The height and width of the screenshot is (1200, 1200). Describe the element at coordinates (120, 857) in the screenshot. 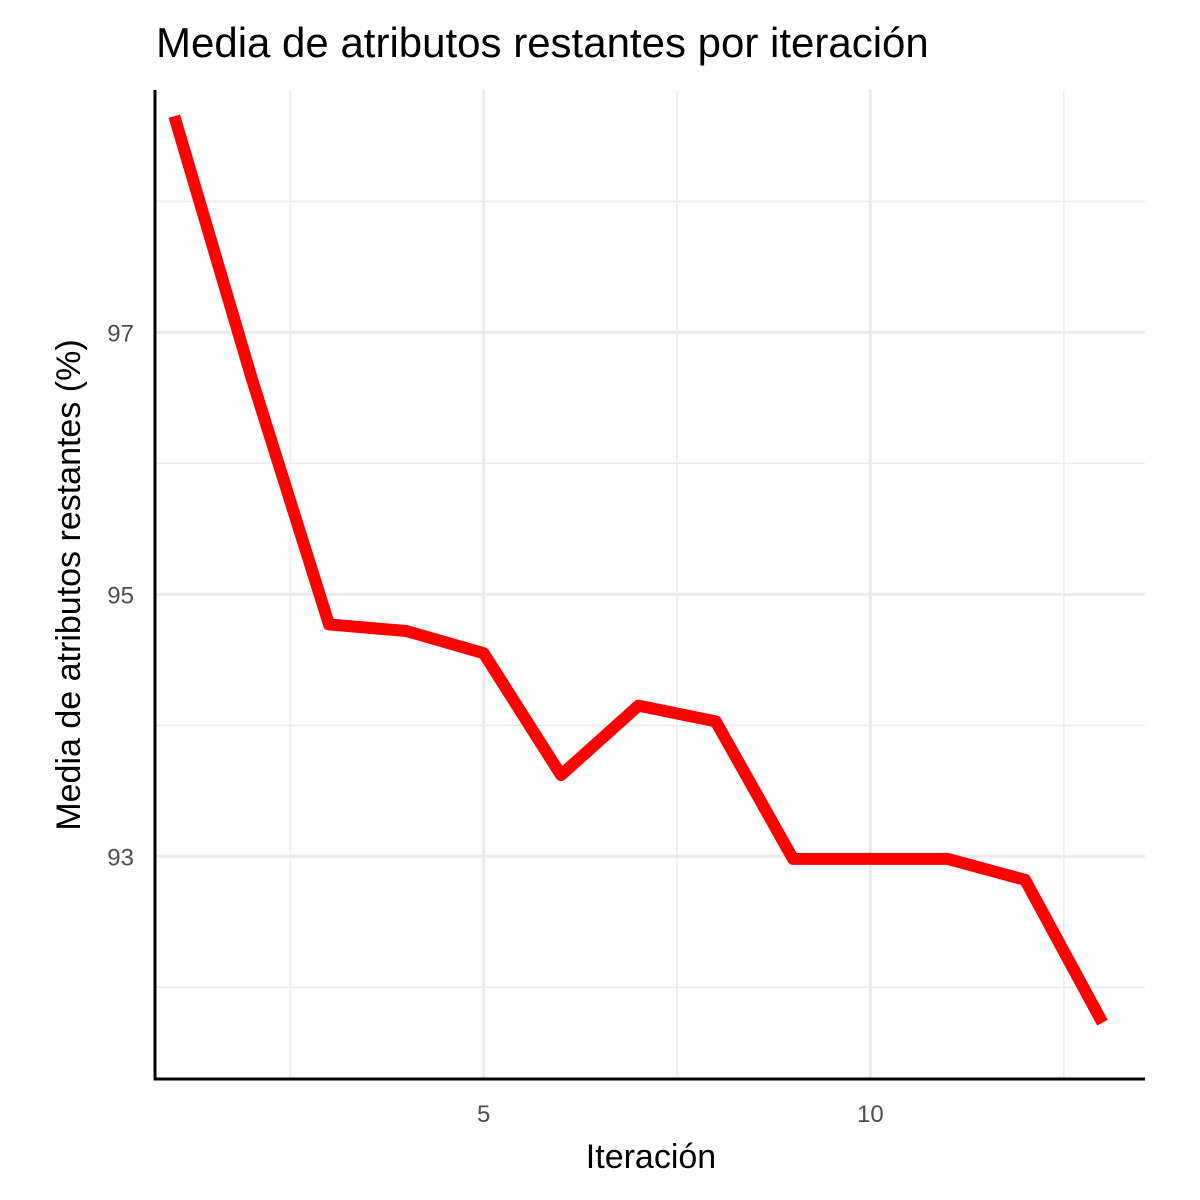

I see `y-tick-label: 93` at that location.